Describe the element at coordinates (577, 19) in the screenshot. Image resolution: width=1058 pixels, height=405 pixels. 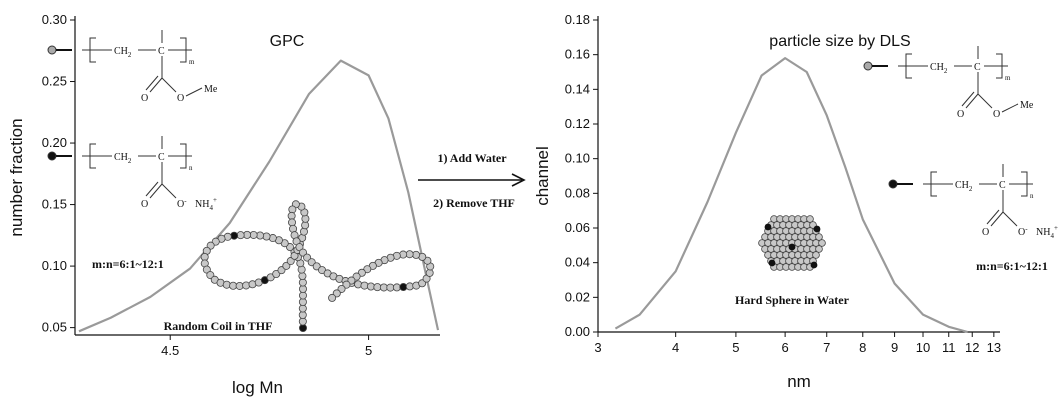
I see `y-tick-label: 0.18` at that location.